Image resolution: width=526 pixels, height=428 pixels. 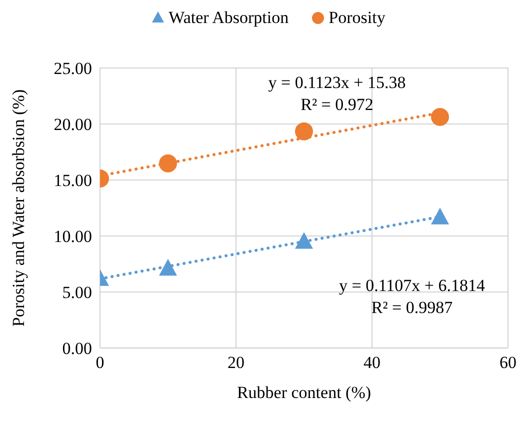 What do you see at coordinates (100, 362) in the screenshot?
I see `x-tick-label: 0` at bounding box center [100, 362].